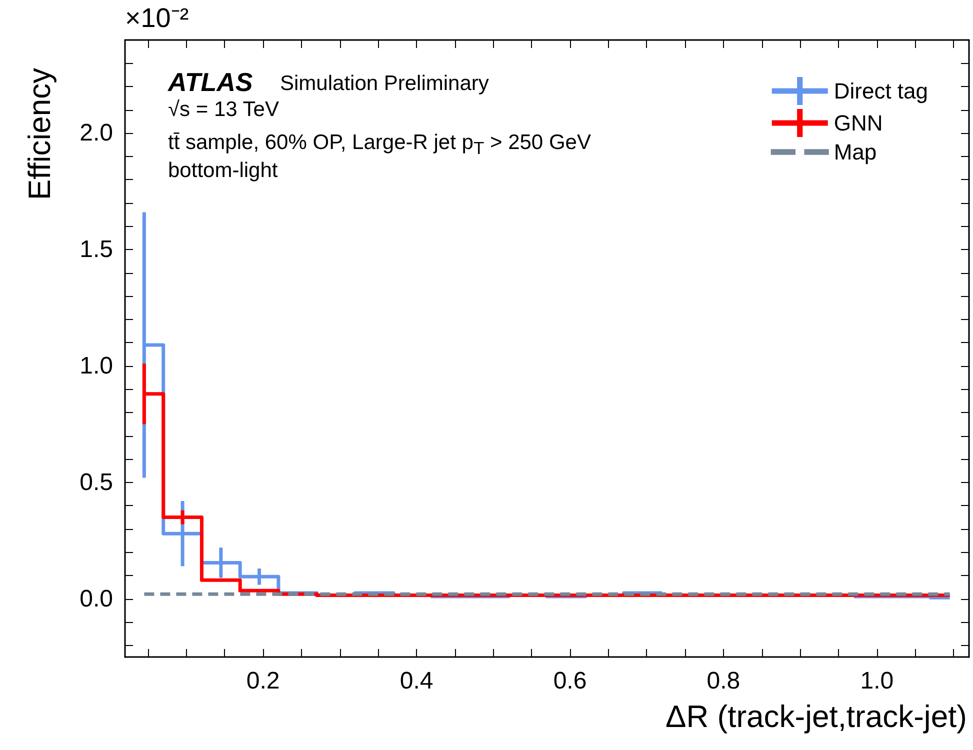  Describe the element at coordinates (96, 250) in the screenshot. I see `y-tick-label: 1.5` at that location.